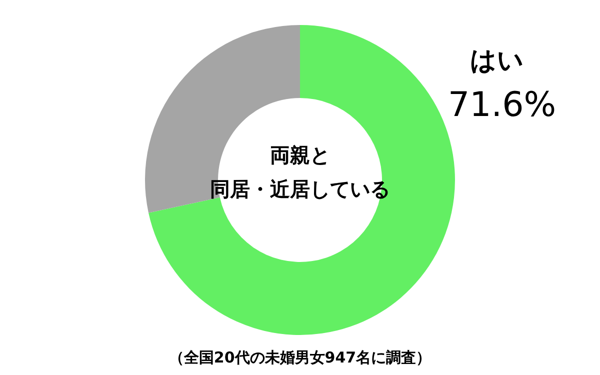  I want to click on slice-label: はい, so click(497, 61).